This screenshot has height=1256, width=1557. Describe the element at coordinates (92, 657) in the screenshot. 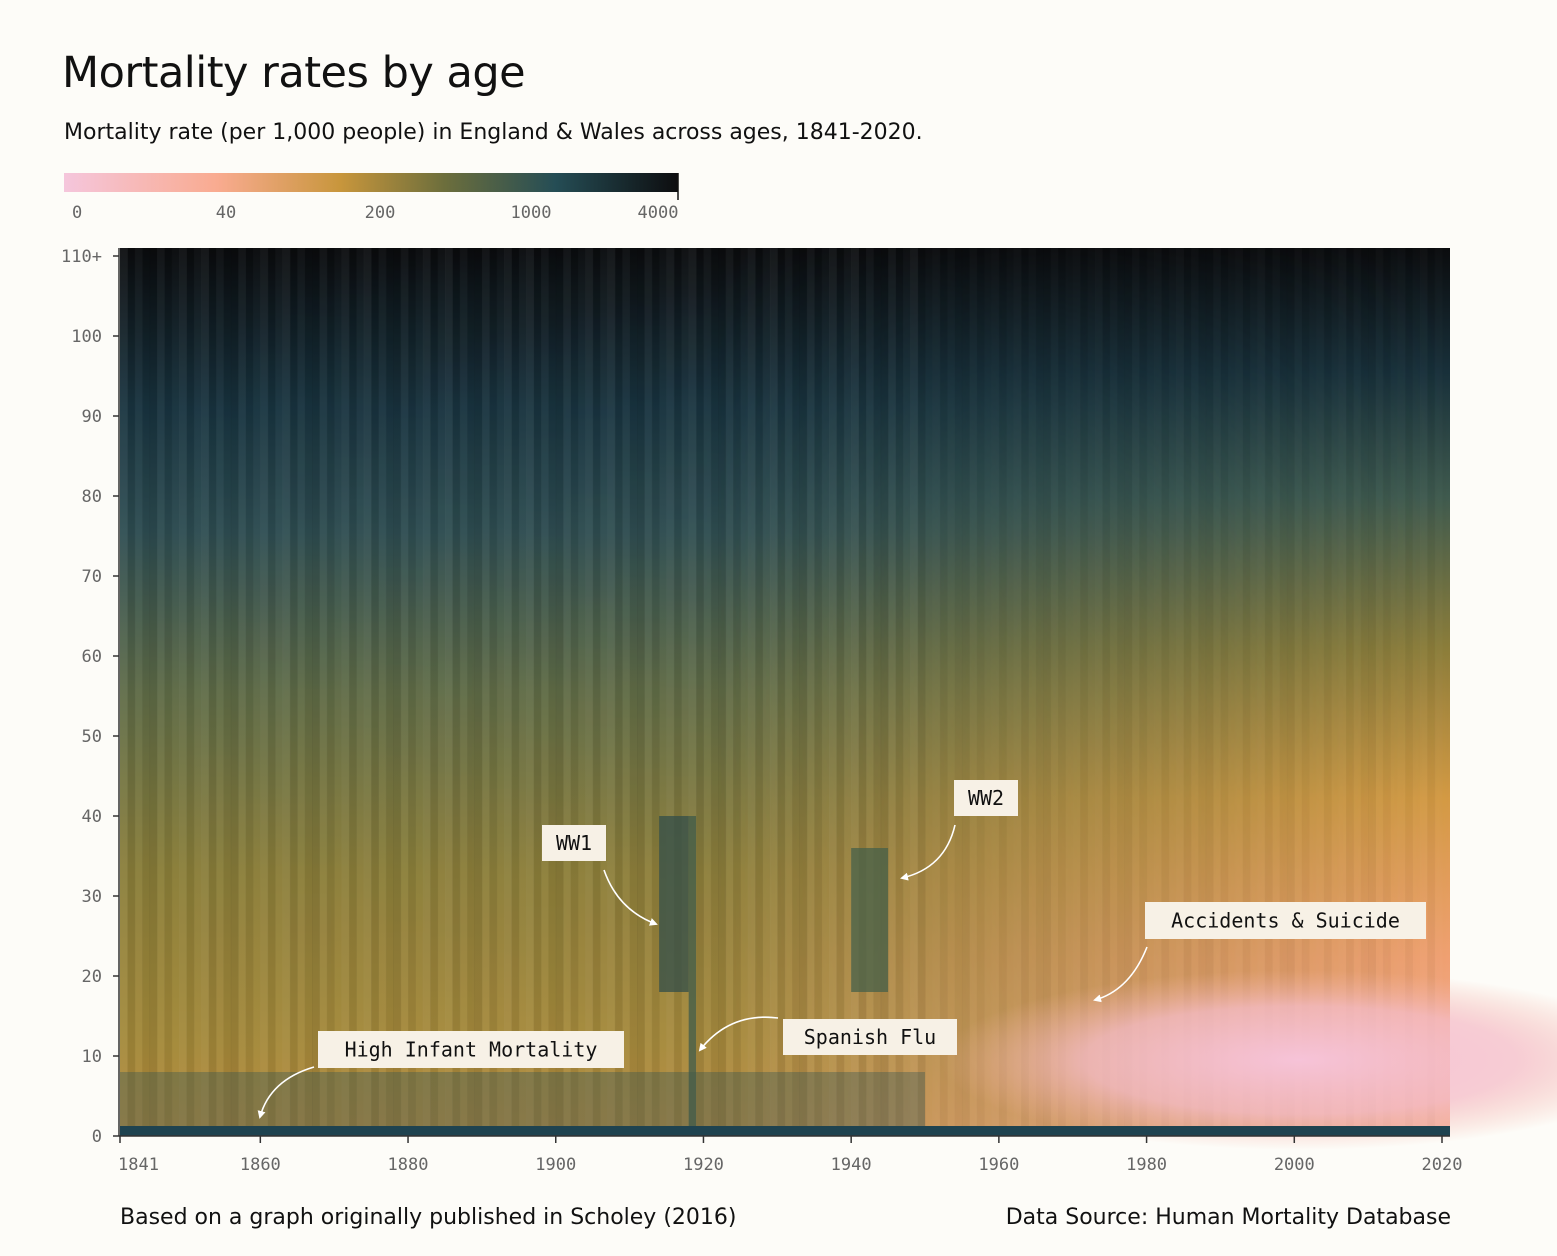

I see `y-tick-label: 60` at that location.